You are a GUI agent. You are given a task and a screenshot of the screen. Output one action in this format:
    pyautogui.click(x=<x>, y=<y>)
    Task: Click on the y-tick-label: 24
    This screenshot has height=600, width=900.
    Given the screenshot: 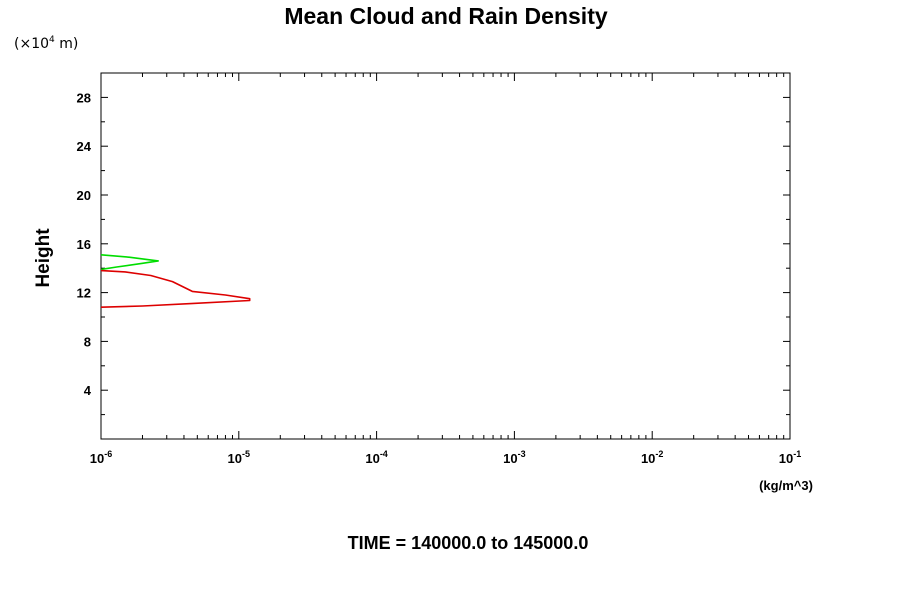 What is the action you would take?
    pyautogui.click(x=84, y=146)
    